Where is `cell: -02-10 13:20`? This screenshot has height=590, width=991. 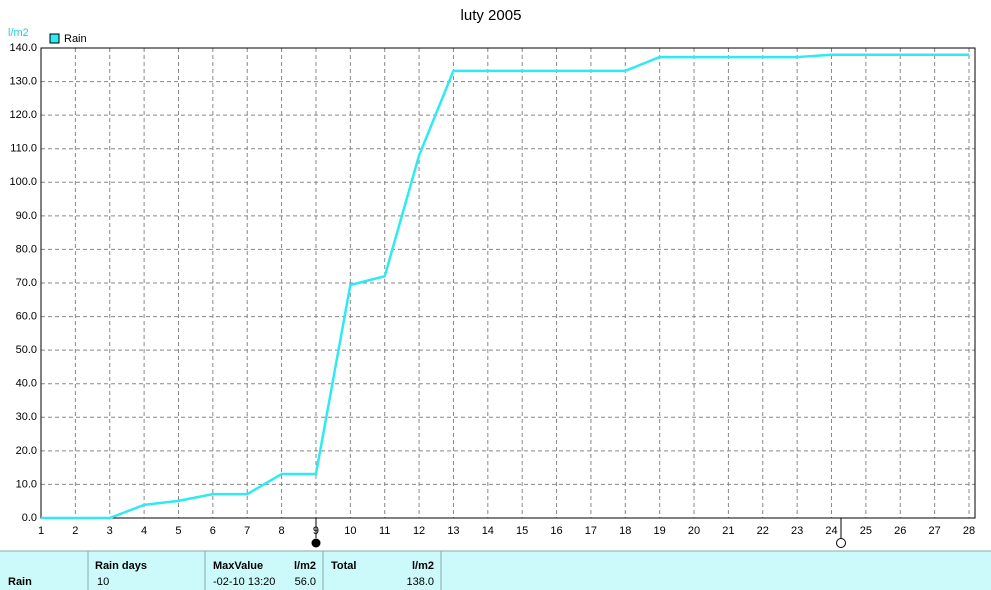 cell: -02-10 13:20 is located at coordinates (244, 582).